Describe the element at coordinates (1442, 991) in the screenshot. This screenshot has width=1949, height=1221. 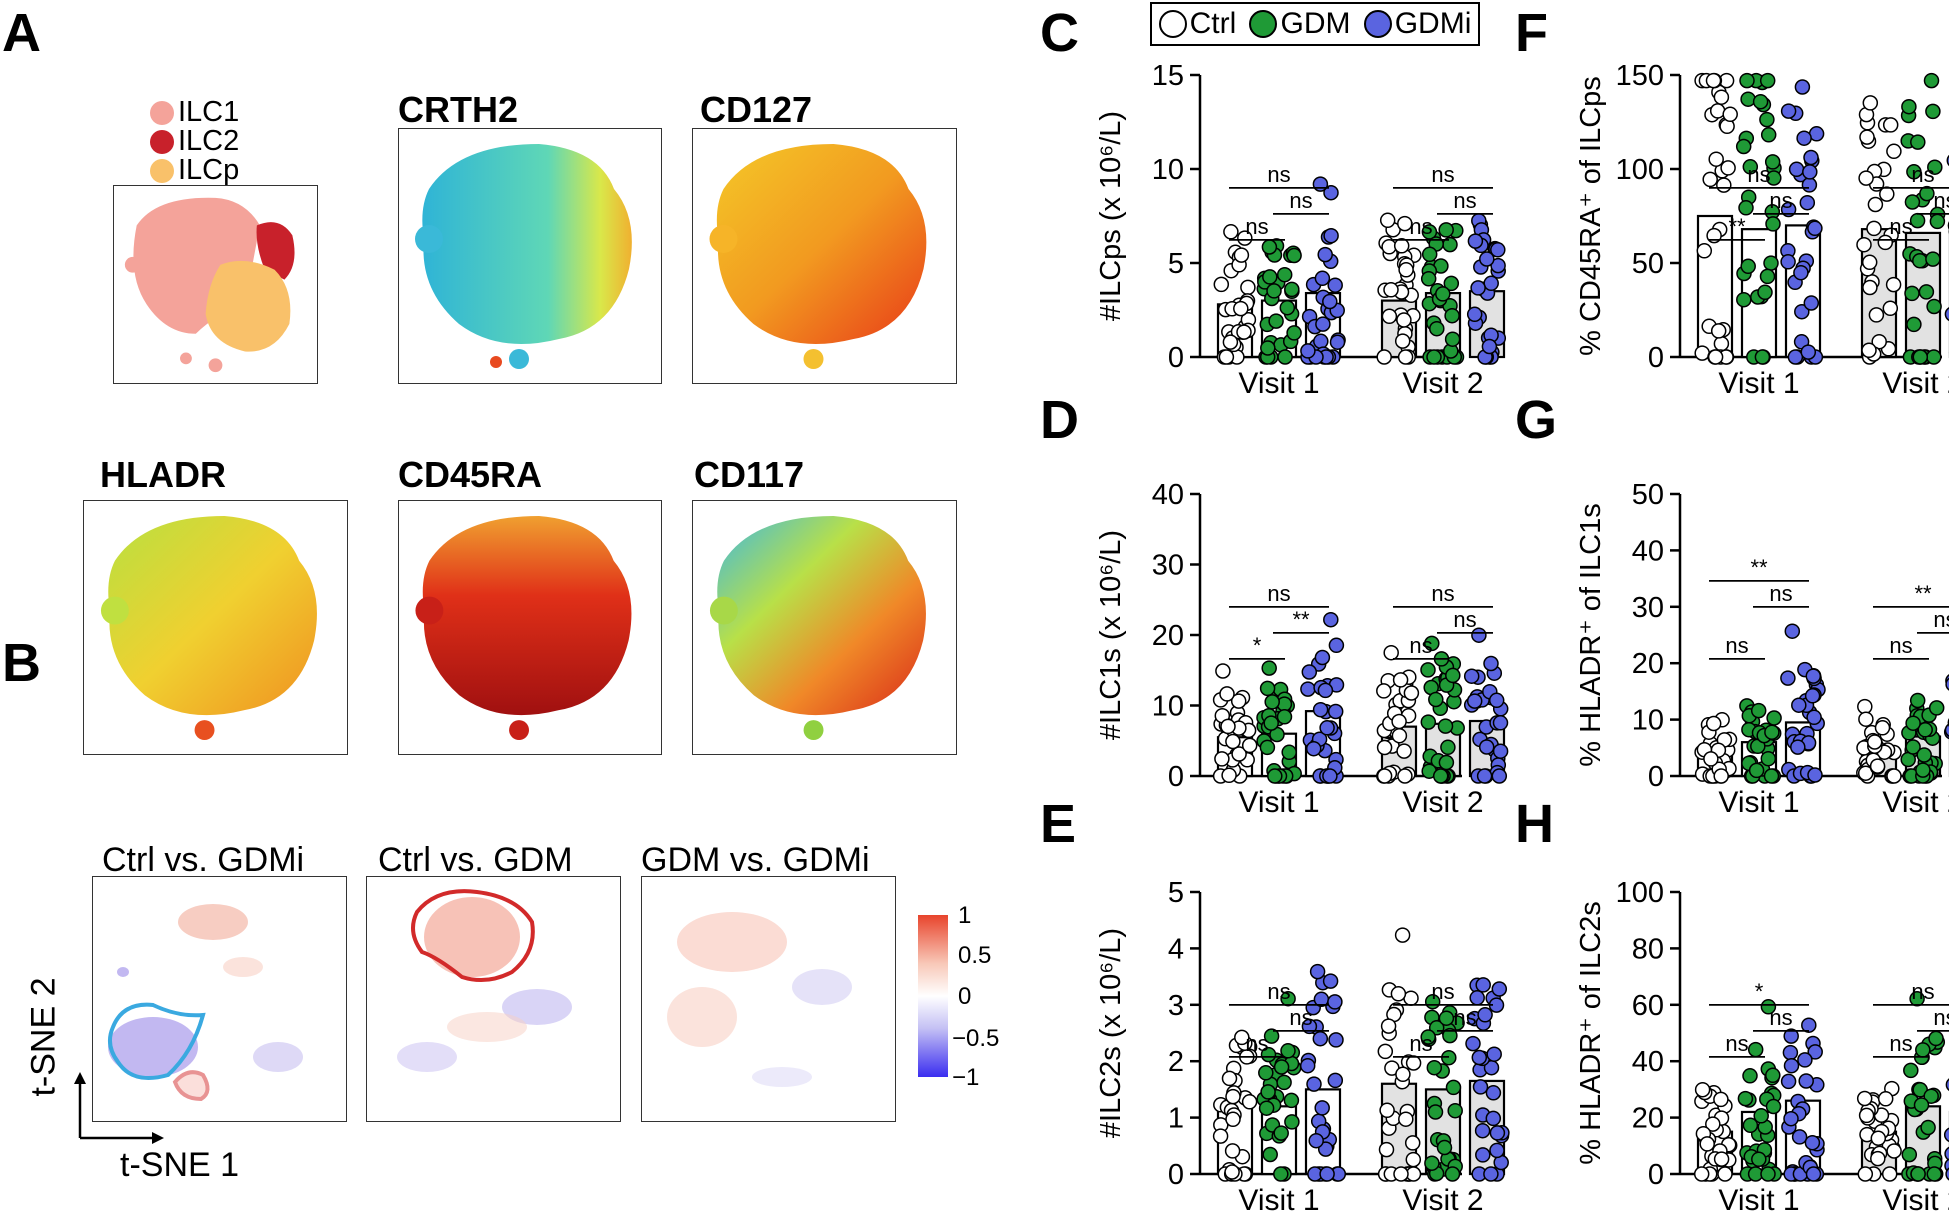
I see `chart-e-sig-label-3: ns` at that location.